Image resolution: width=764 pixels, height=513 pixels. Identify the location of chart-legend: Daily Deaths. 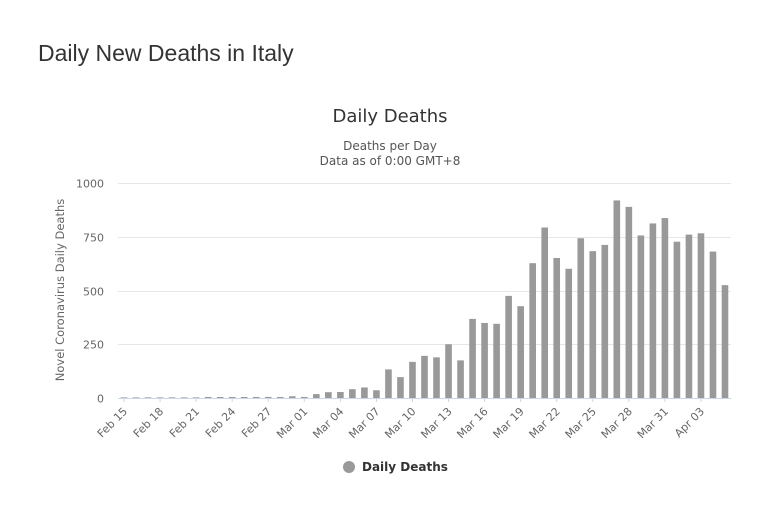
(395, 467).